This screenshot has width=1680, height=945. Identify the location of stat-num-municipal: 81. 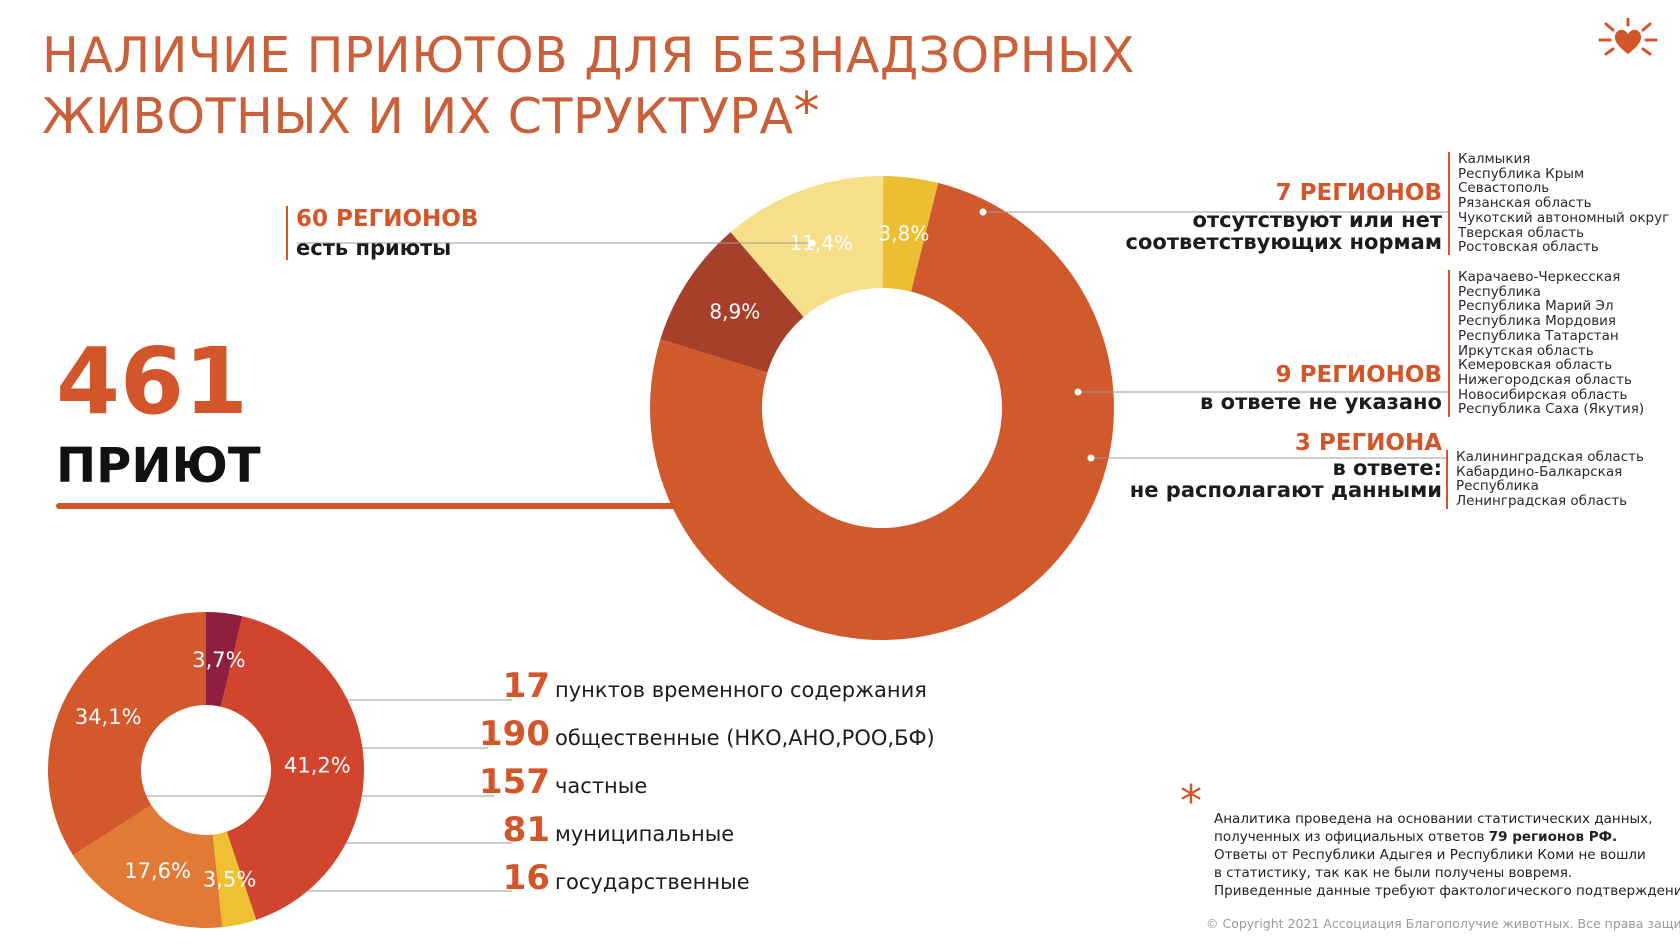
(526, 830).